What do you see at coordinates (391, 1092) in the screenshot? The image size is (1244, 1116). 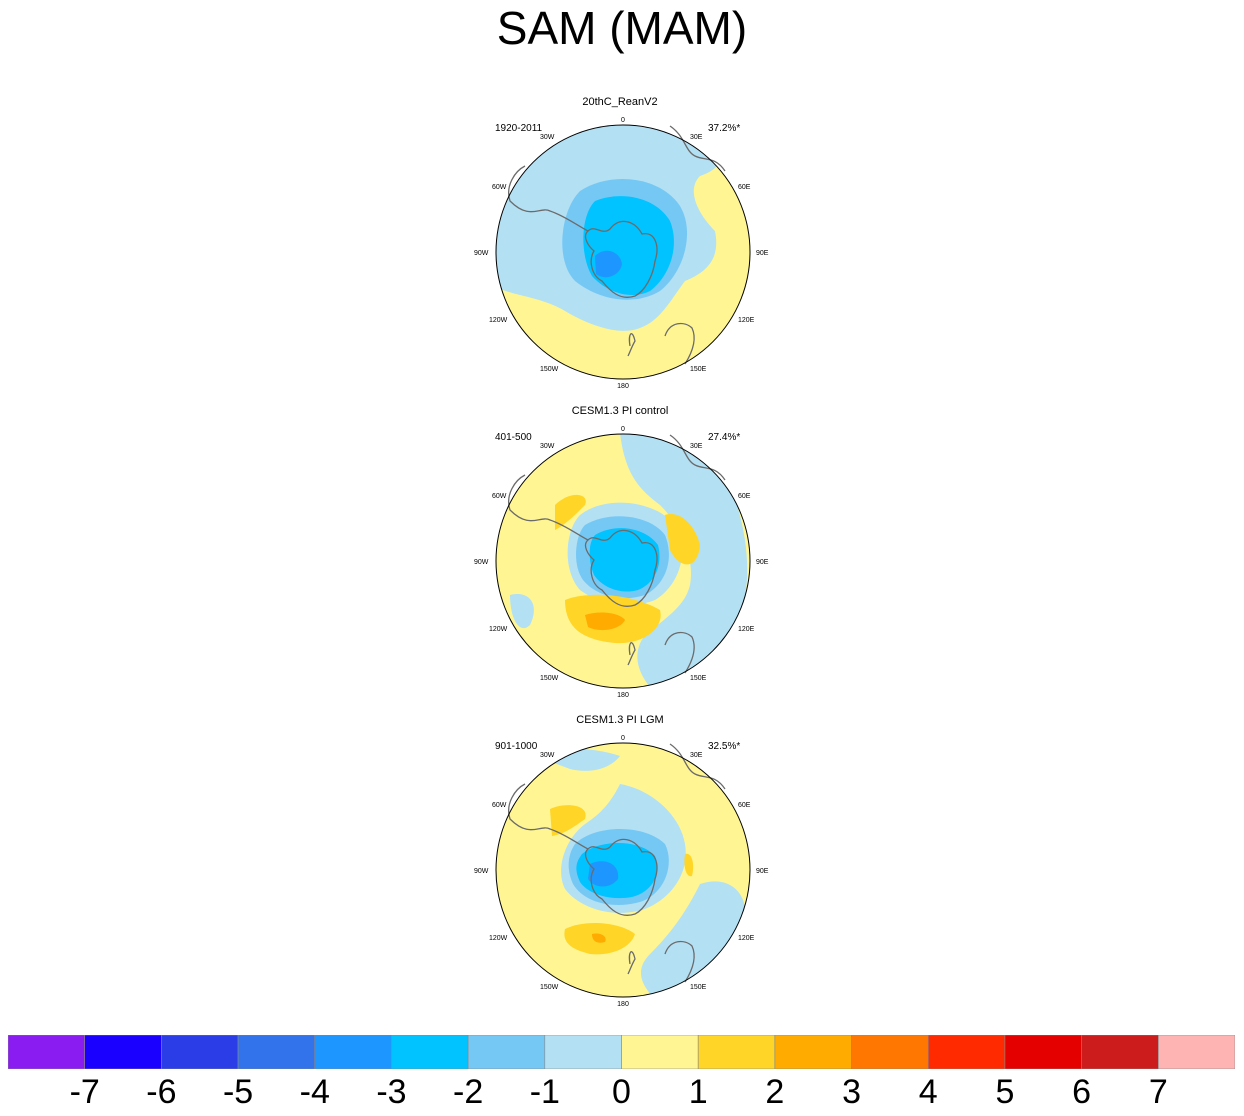 I see `colorbar-tick-label: -3` at bounding box center [391, 1092].